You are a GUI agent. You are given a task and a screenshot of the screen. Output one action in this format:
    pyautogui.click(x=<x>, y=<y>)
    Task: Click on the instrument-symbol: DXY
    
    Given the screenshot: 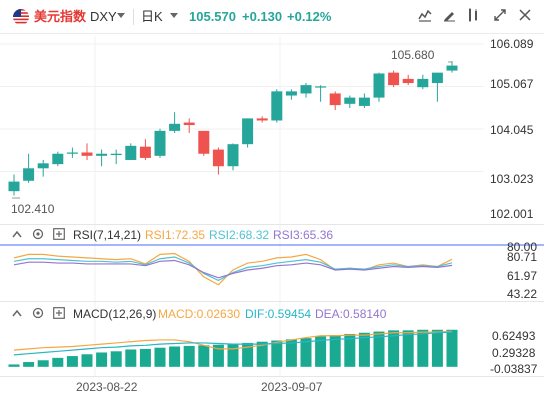 What is the action you would take?
    pyautogui.click(x=103, y=16)
    